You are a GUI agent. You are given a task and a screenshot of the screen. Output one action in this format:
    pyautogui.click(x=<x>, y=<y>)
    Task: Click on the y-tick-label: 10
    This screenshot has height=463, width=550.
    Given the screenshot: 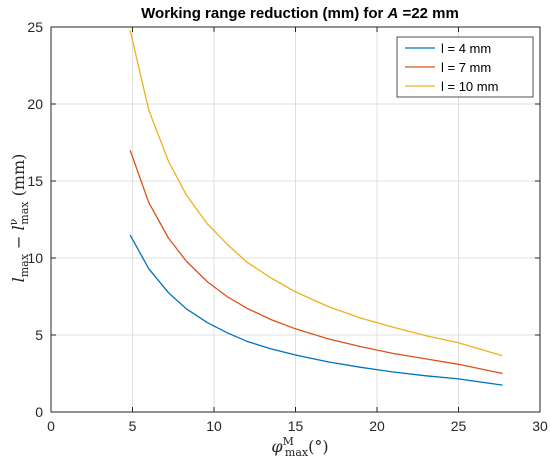 What is the action you would take?
    pyautogui.click(x=35, y=258)
    